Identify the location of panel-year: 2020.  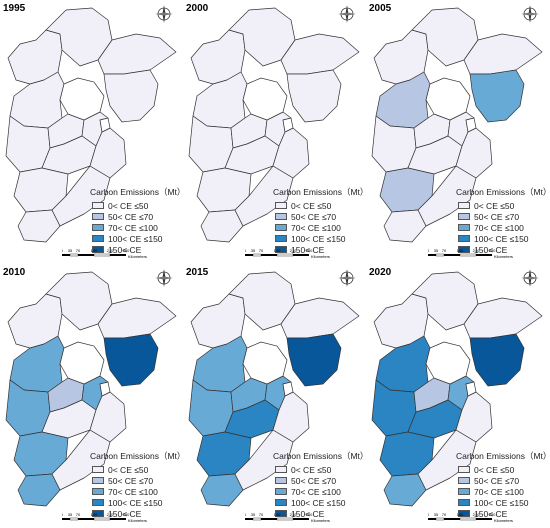
(380, 272).